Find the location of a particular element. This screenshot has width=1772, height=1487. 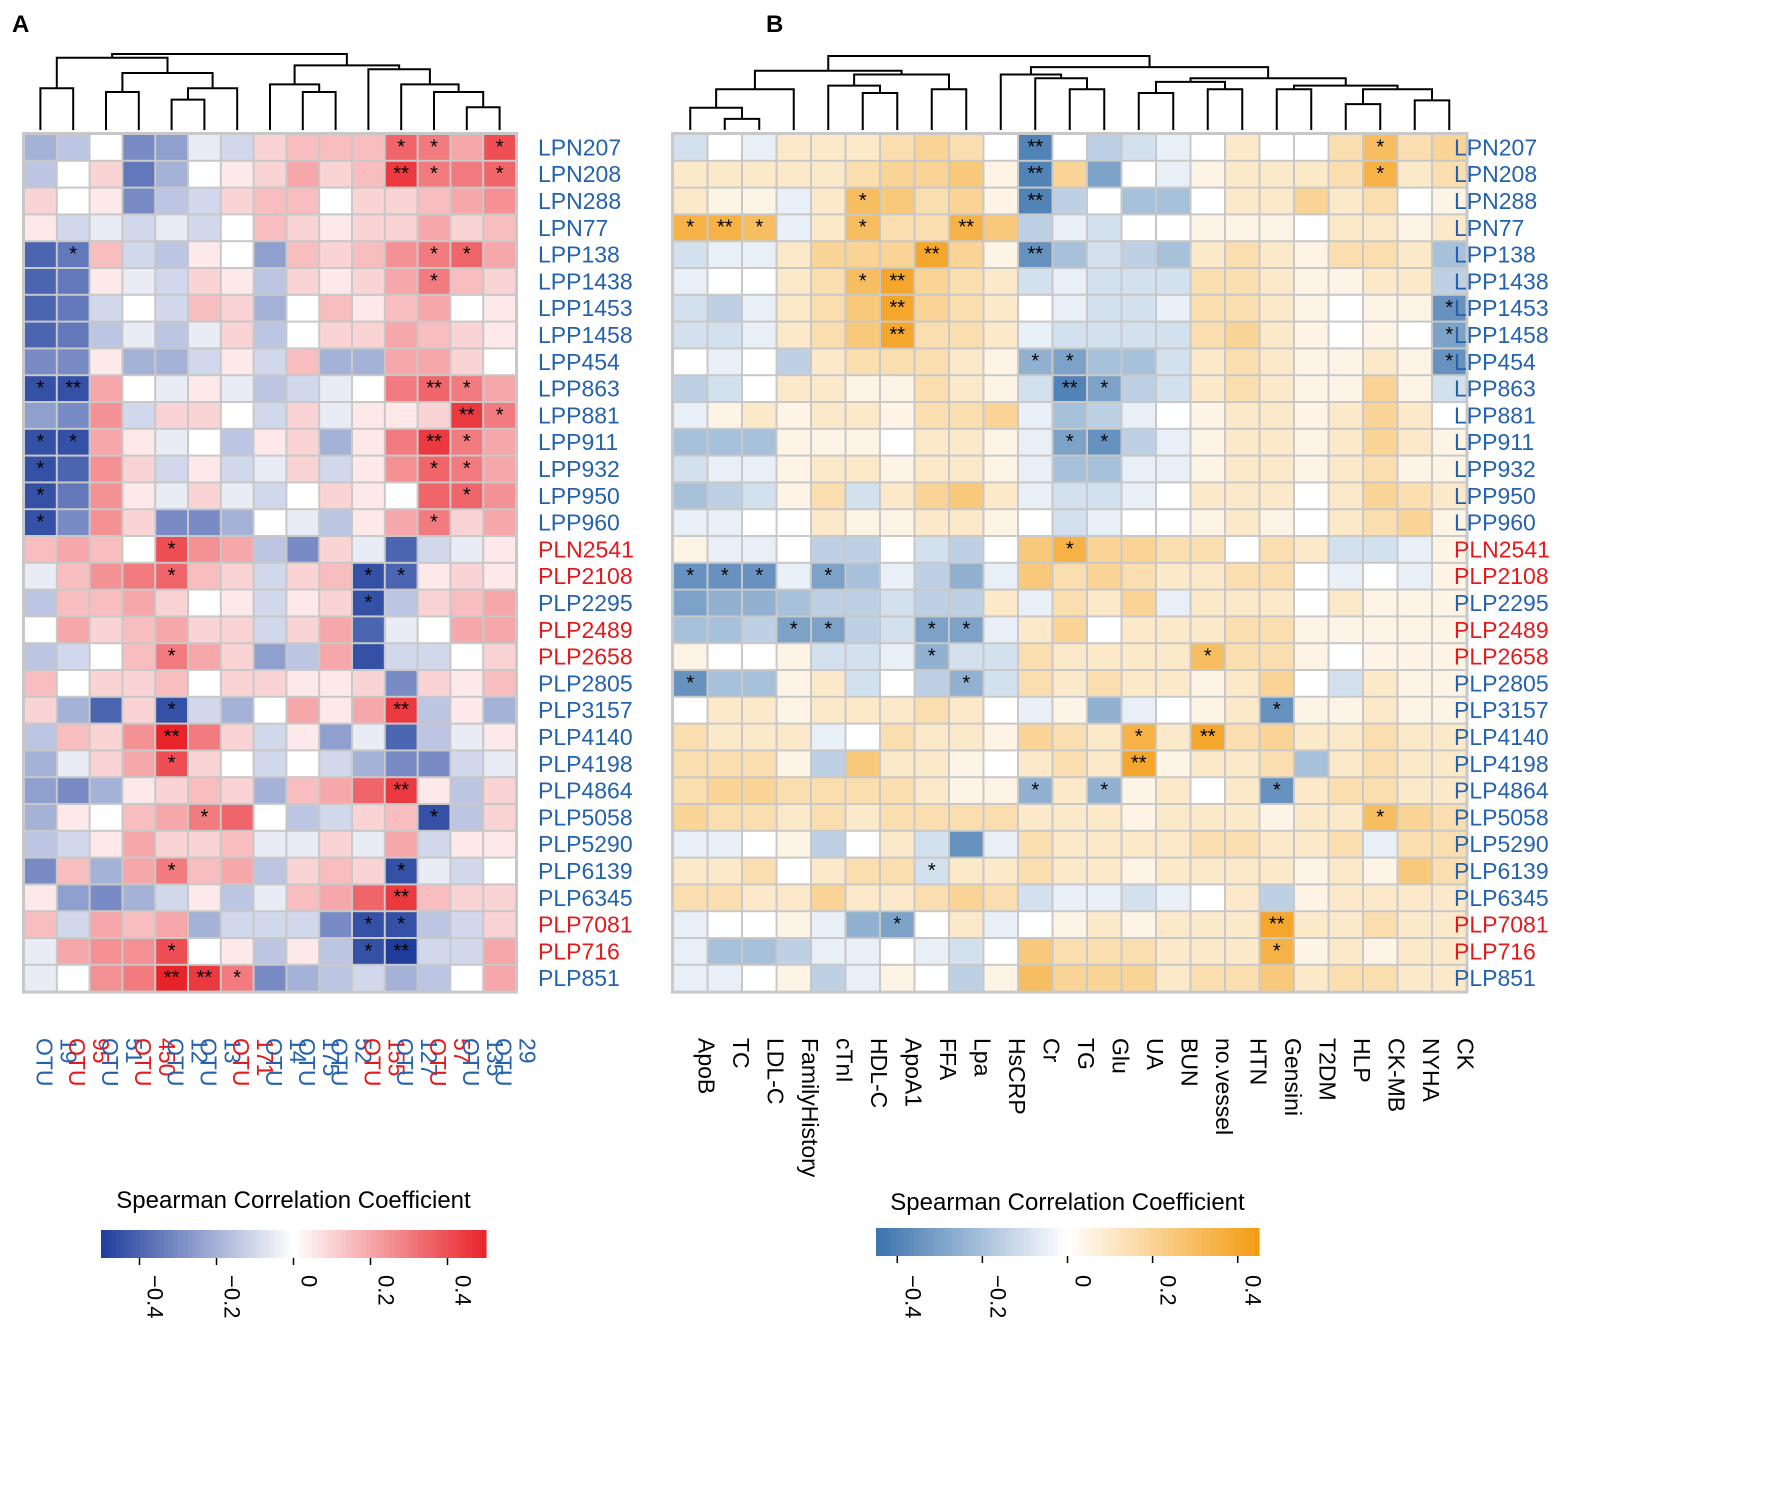

row-label: PLP3157 is located at coordinates (585, 710).